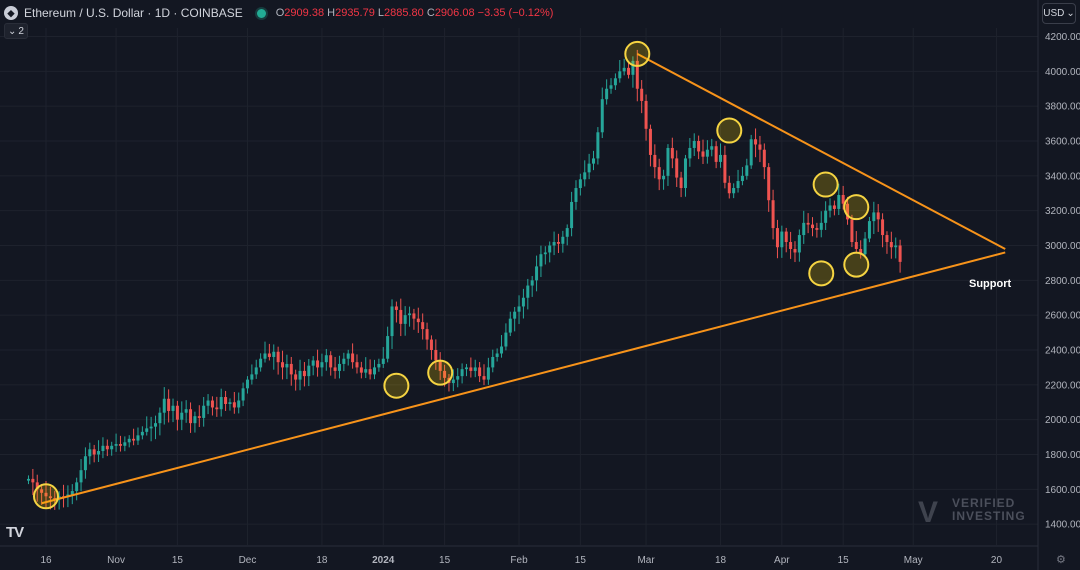 The width and height of the screenshot is (1080, 570). I want to click on open-value: 2909.38, so click(304, 13).